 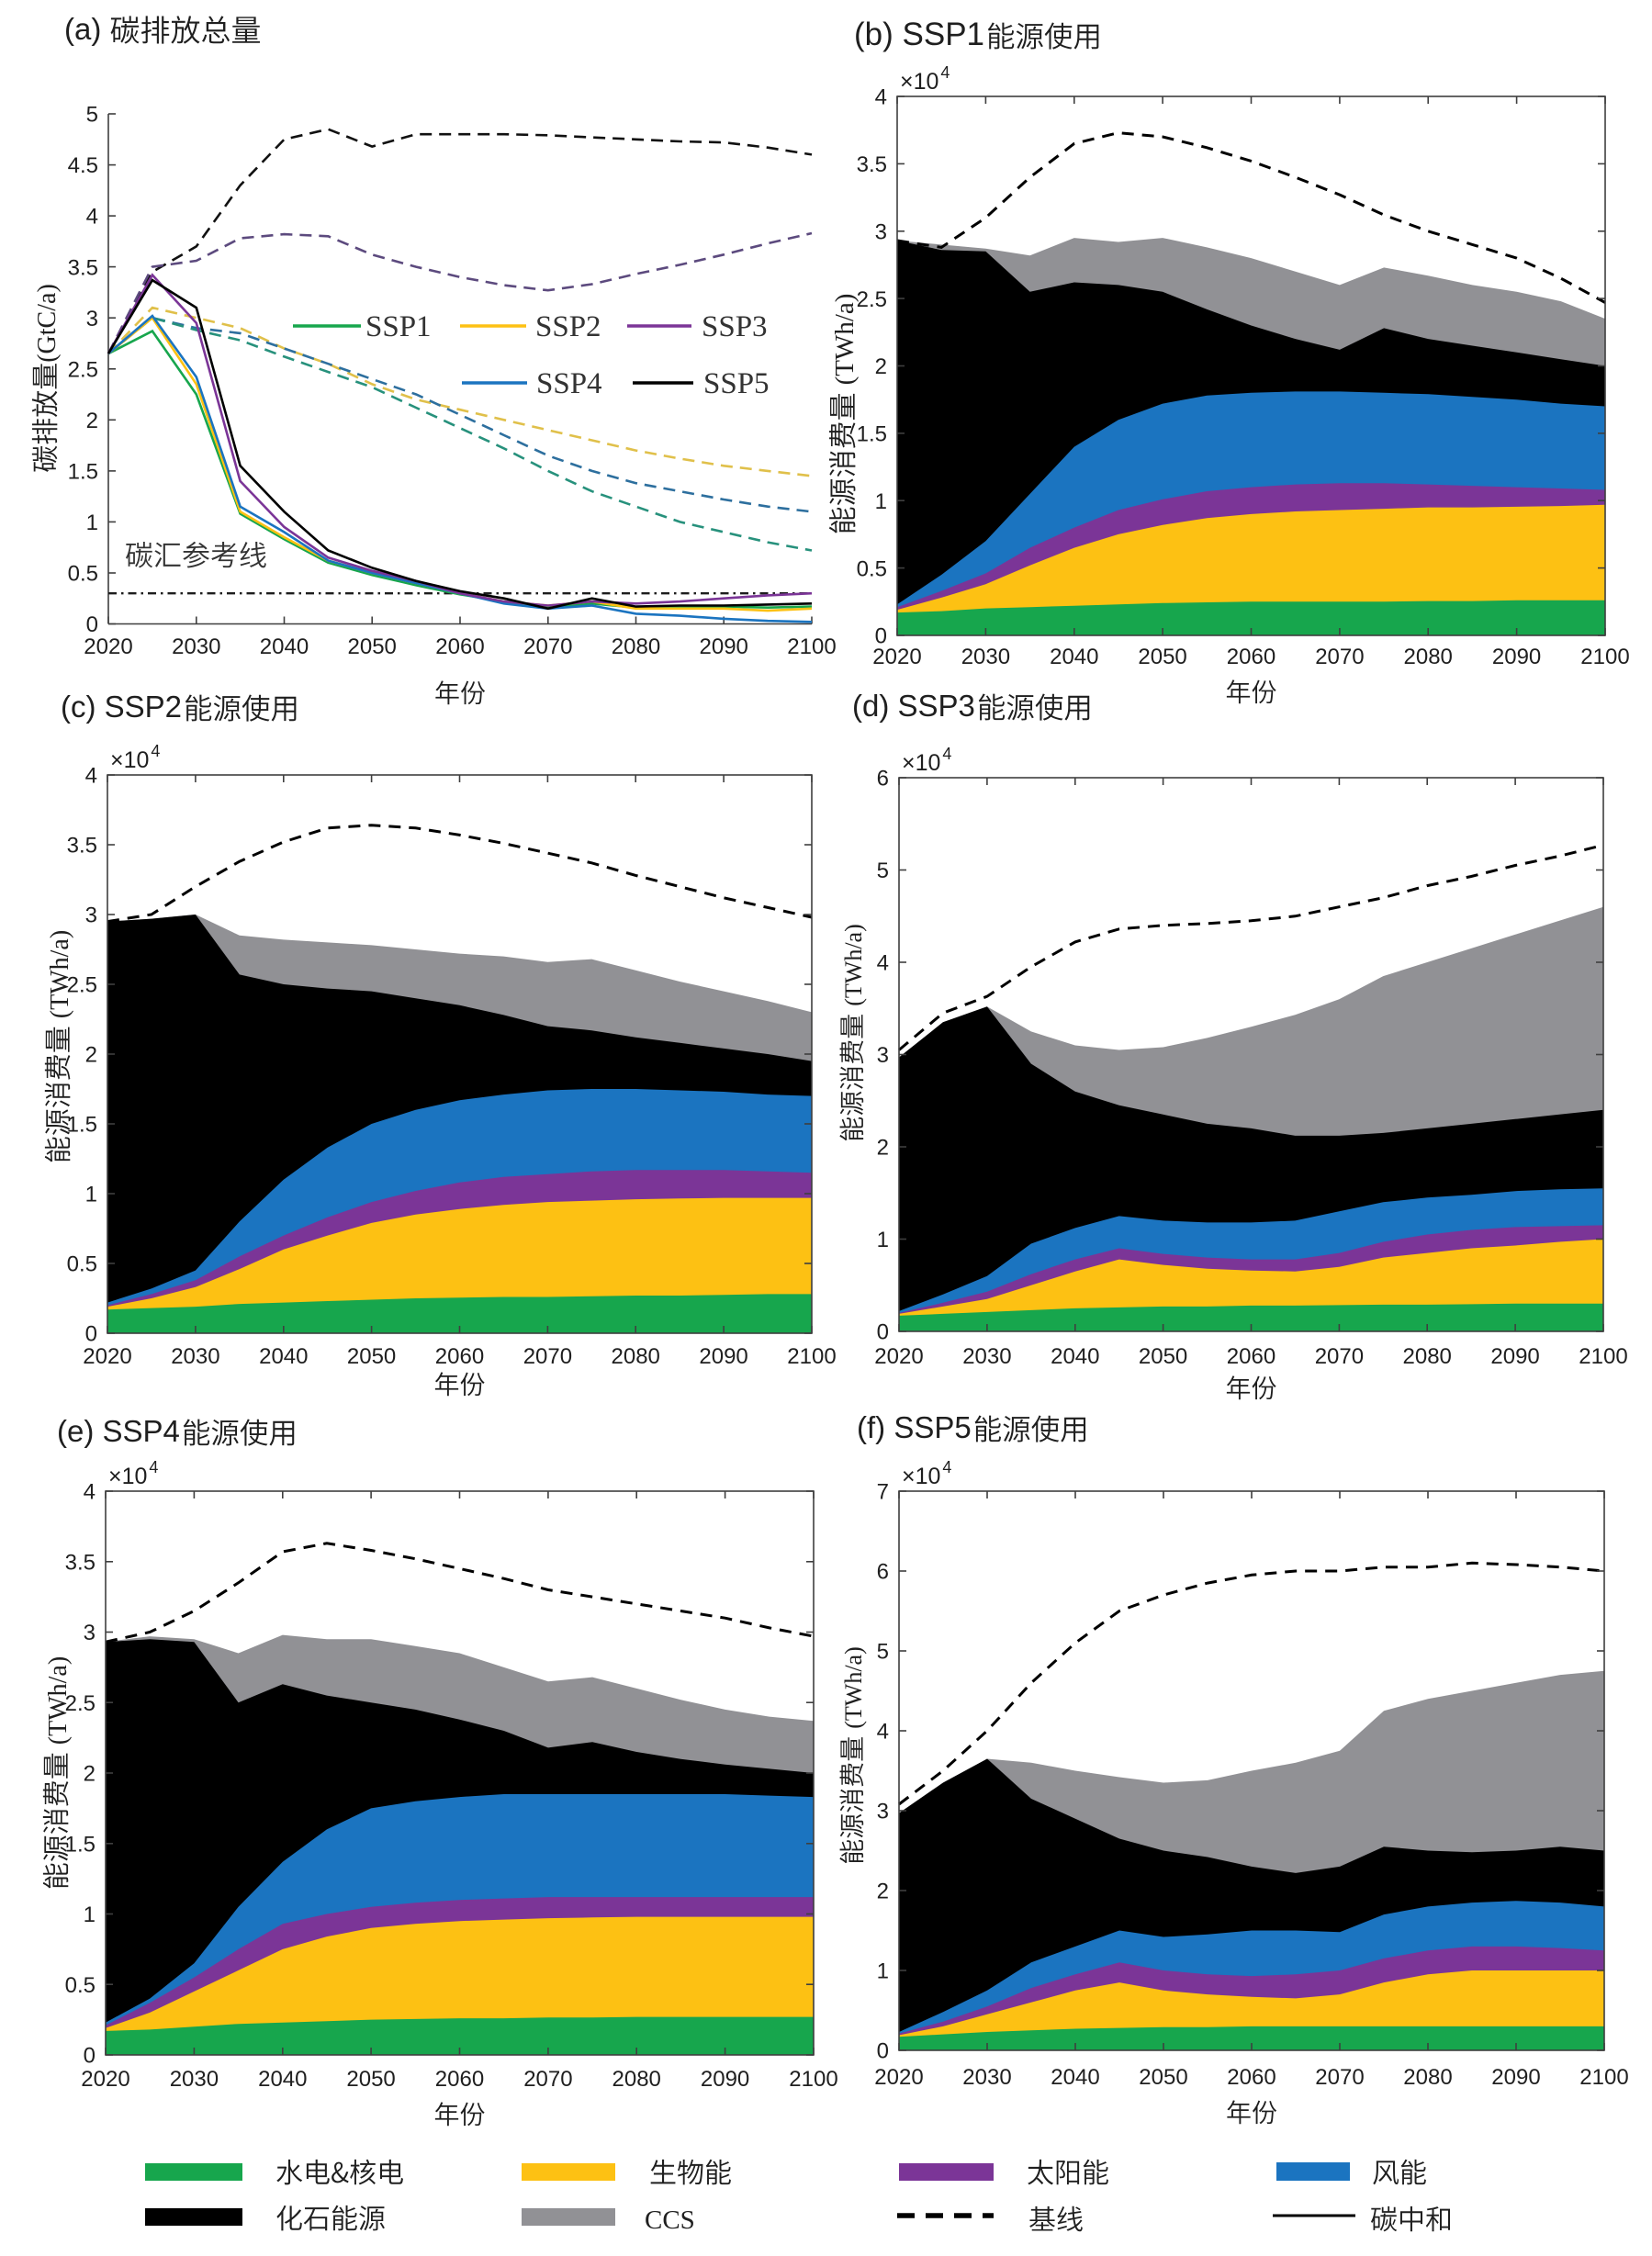 What do you see at coordinates (736, 383) in the screenshot?
I see `svg-text: SSP5` at bounding box center [736, 383].